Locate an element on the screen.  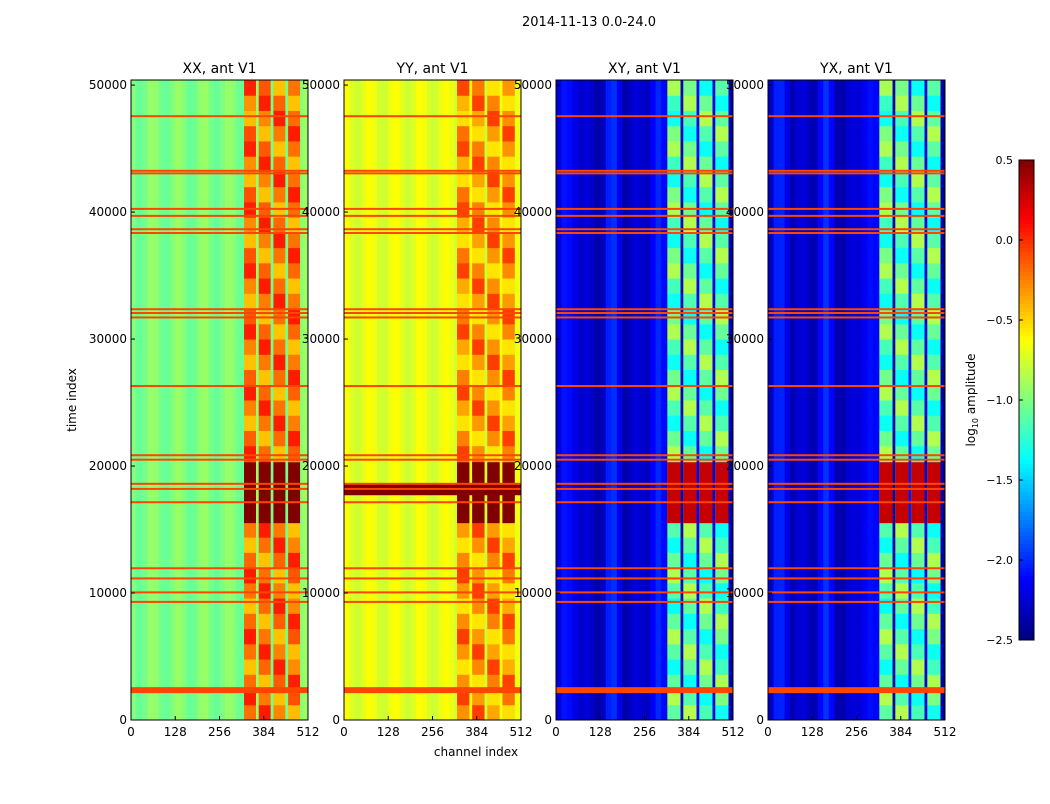
y-tick-label: 40000 is located at coordinates (321, 212).